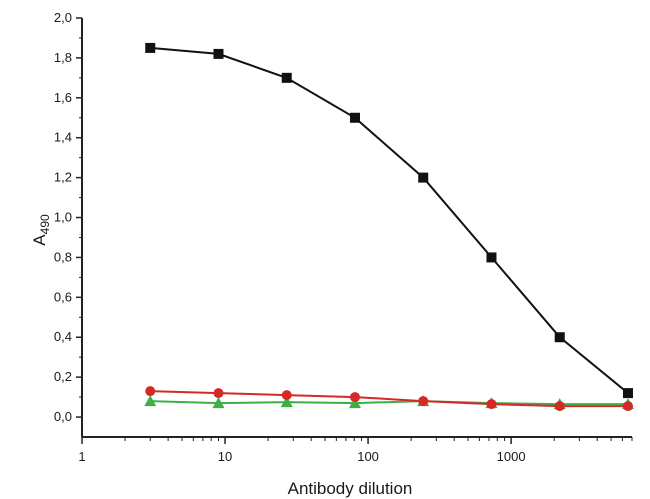  Describe the element at coordinates (63, 137) in the screenshot. I see `y-tick-label: 1,4` at that location.